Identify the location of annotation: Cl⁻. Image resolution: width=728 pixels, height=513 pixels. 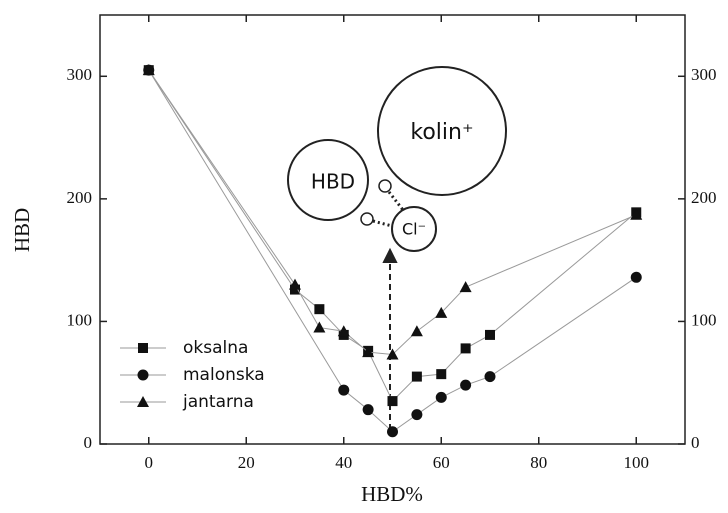
(414, 229).